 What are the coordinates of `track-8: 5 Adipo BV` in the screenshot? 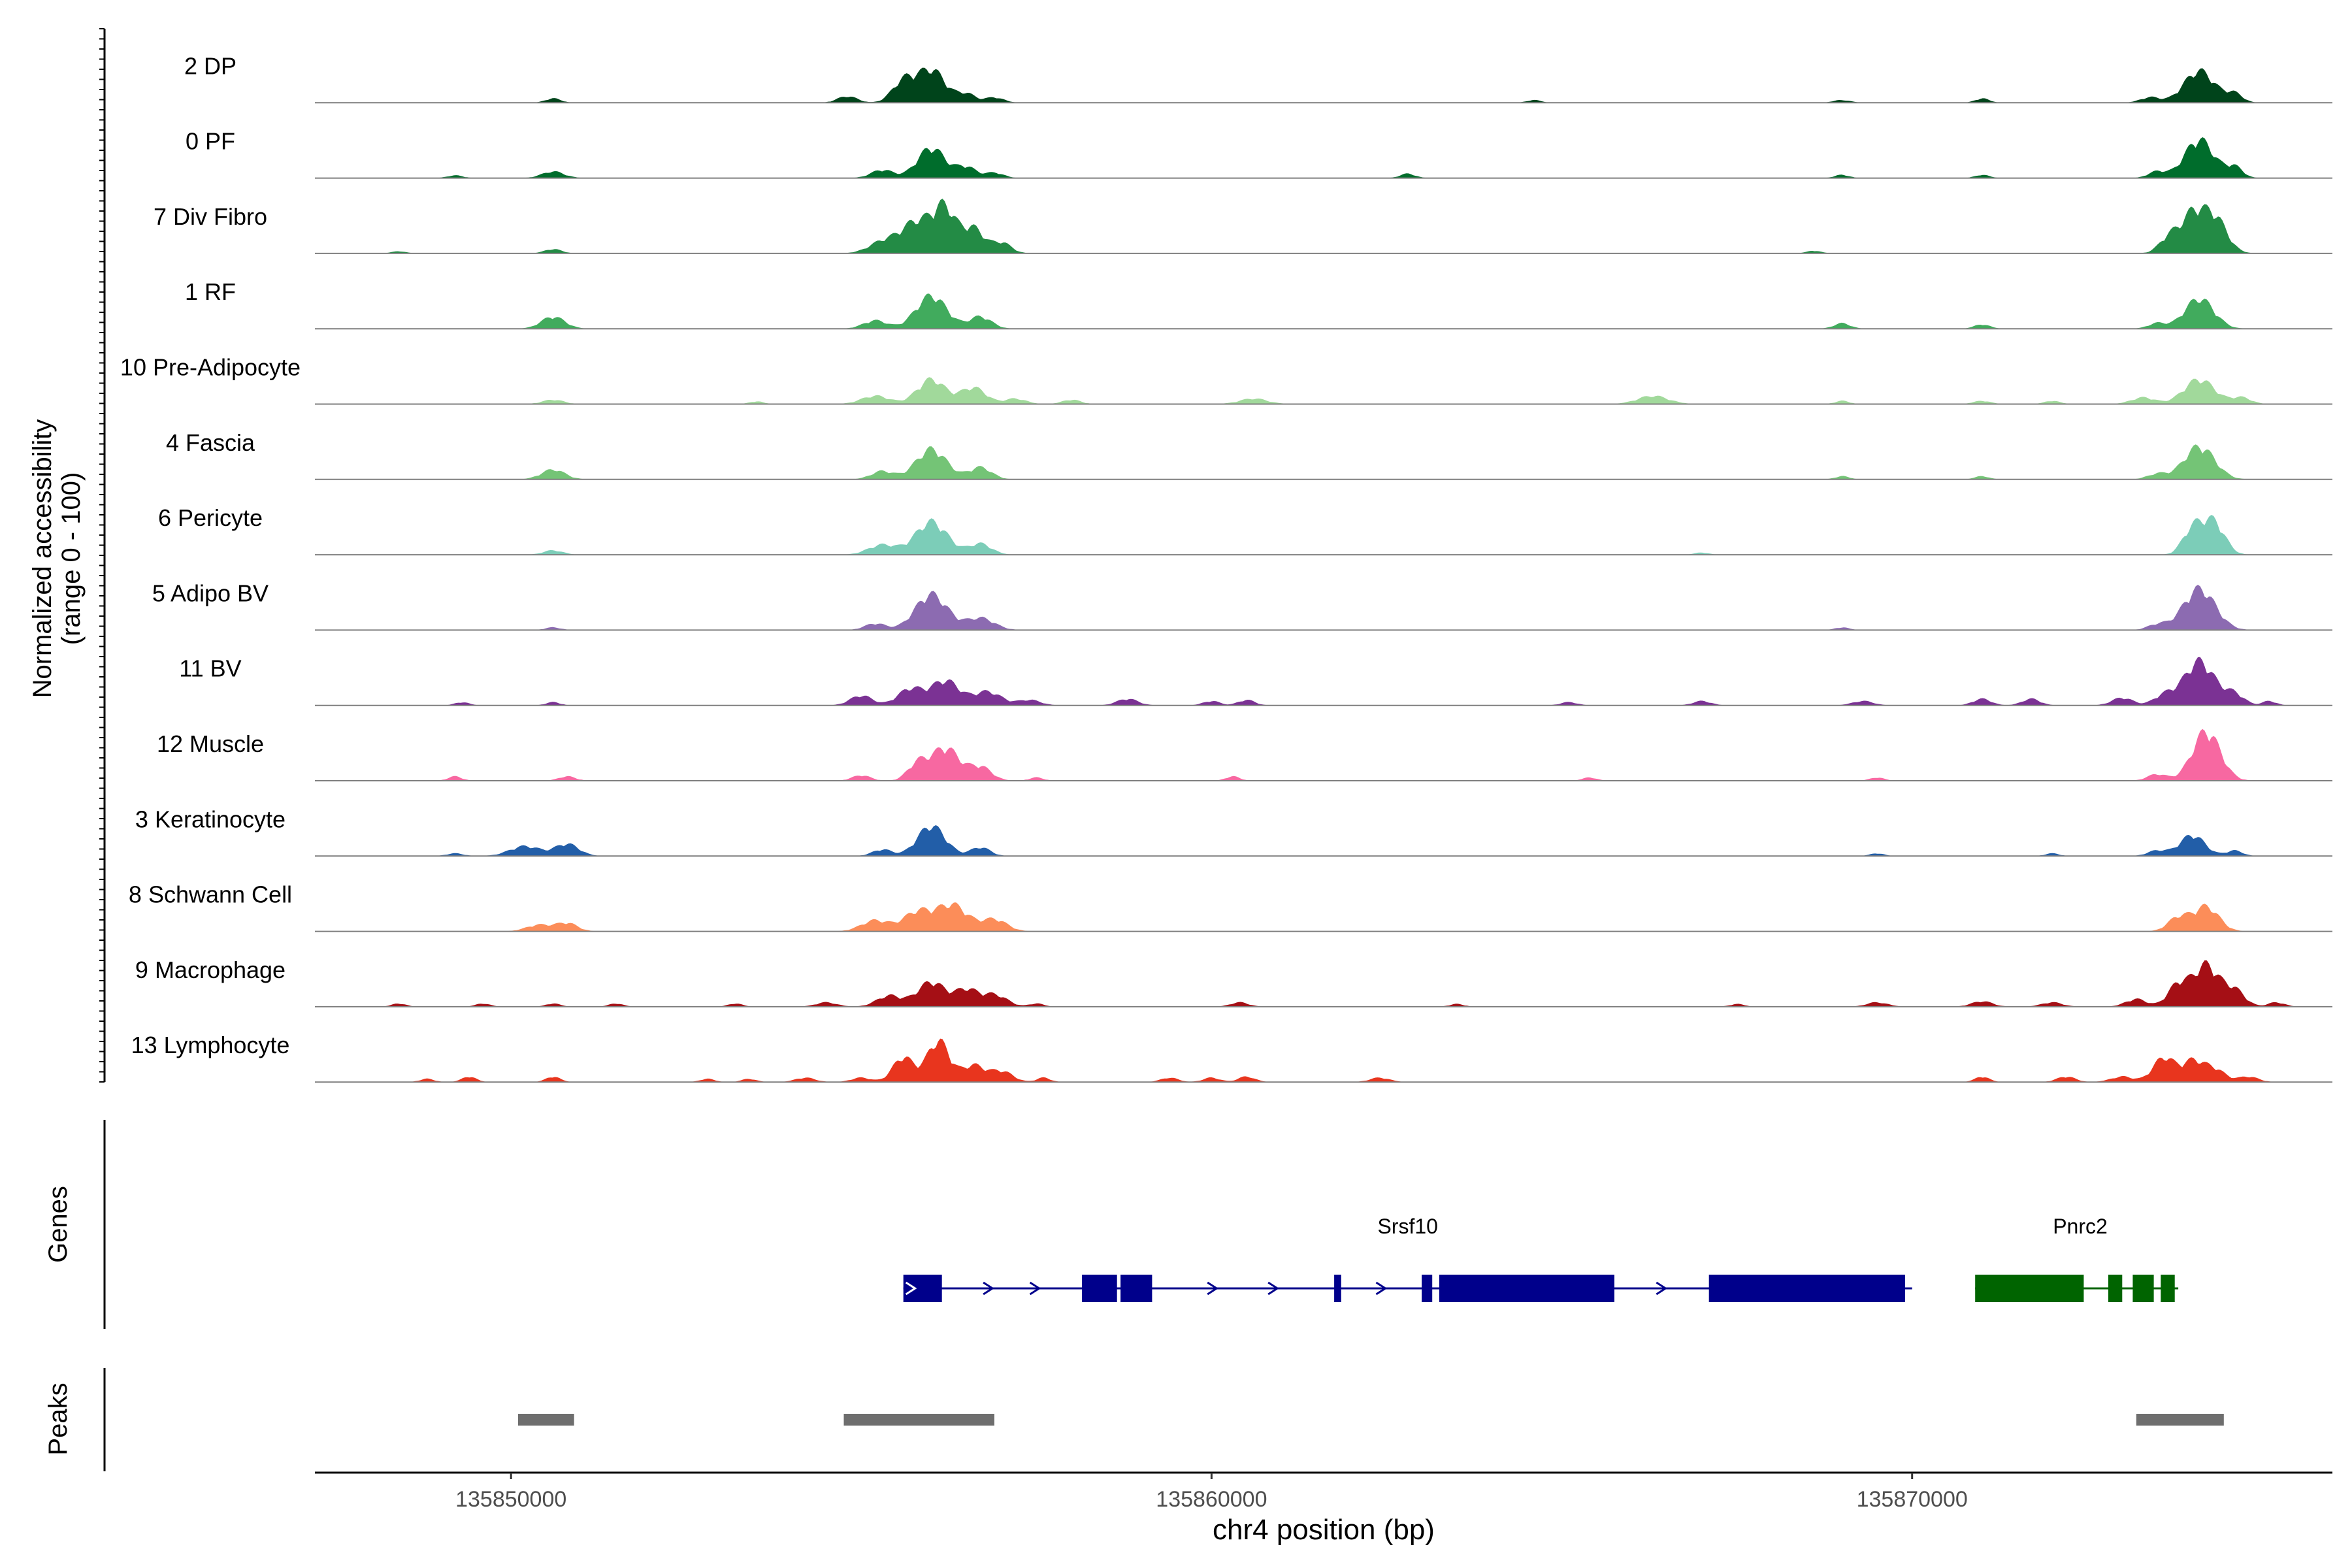 It's located at (1242, 605).